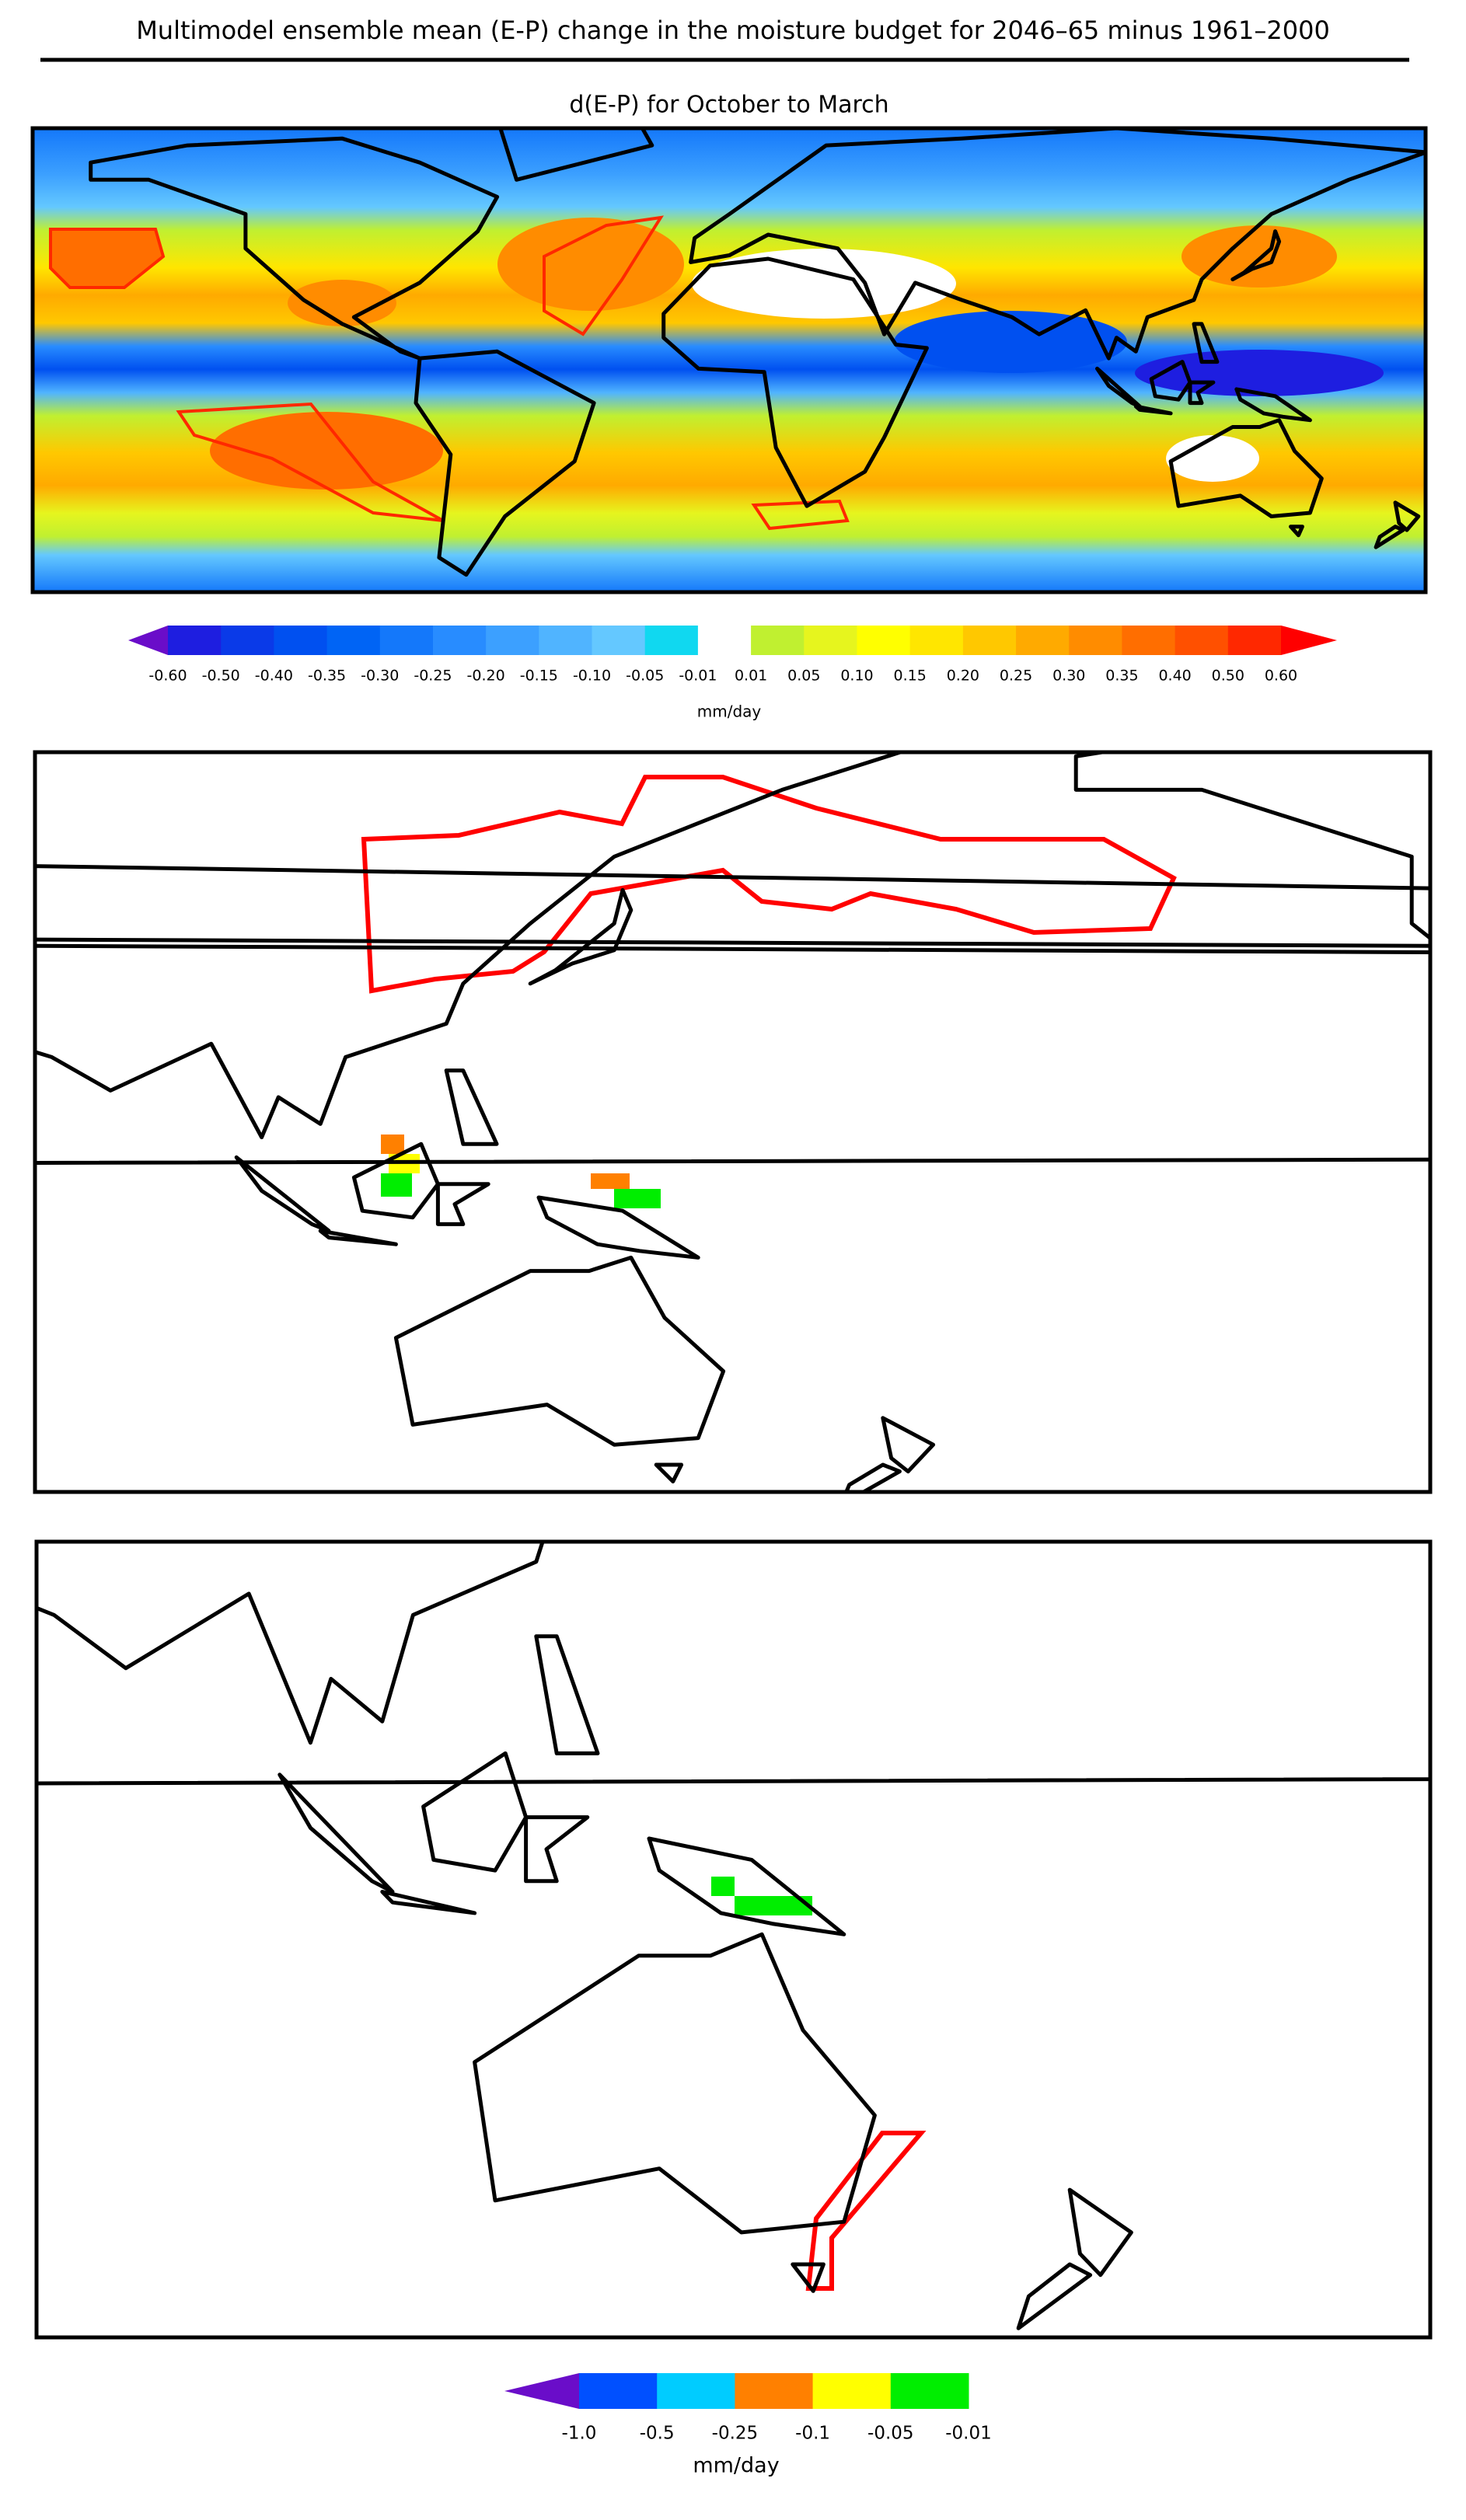 This screenshot has width=1466, height=2520. I want to click on colorbar-label: -0.5, so click(657, 2434).